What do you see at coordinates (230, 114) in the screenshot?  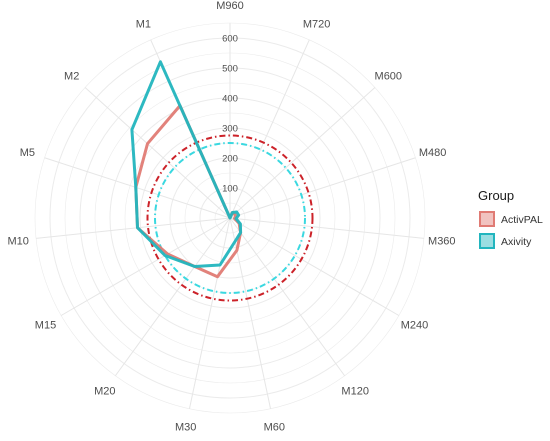 I see `radial-tick-labels: 100 200 300 400 500 600` at bounding box center [230, 114].